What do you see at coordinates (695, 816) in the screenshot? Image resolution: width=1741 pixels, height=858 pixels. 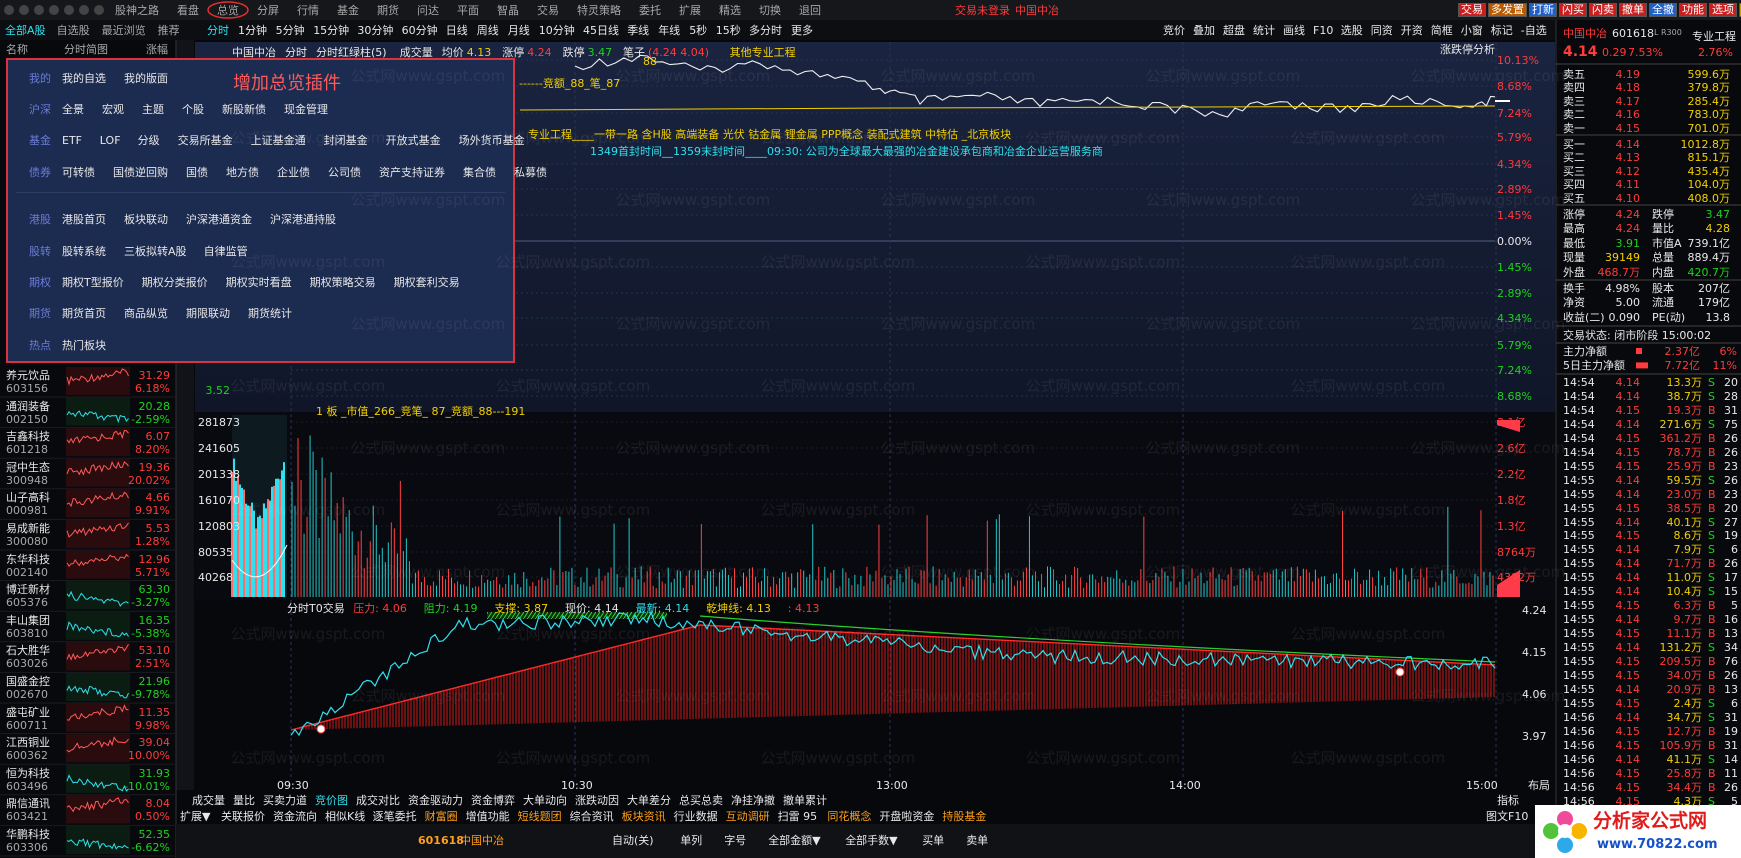 I see `info-tab: 行业数据` at bounding box center [695, 816].